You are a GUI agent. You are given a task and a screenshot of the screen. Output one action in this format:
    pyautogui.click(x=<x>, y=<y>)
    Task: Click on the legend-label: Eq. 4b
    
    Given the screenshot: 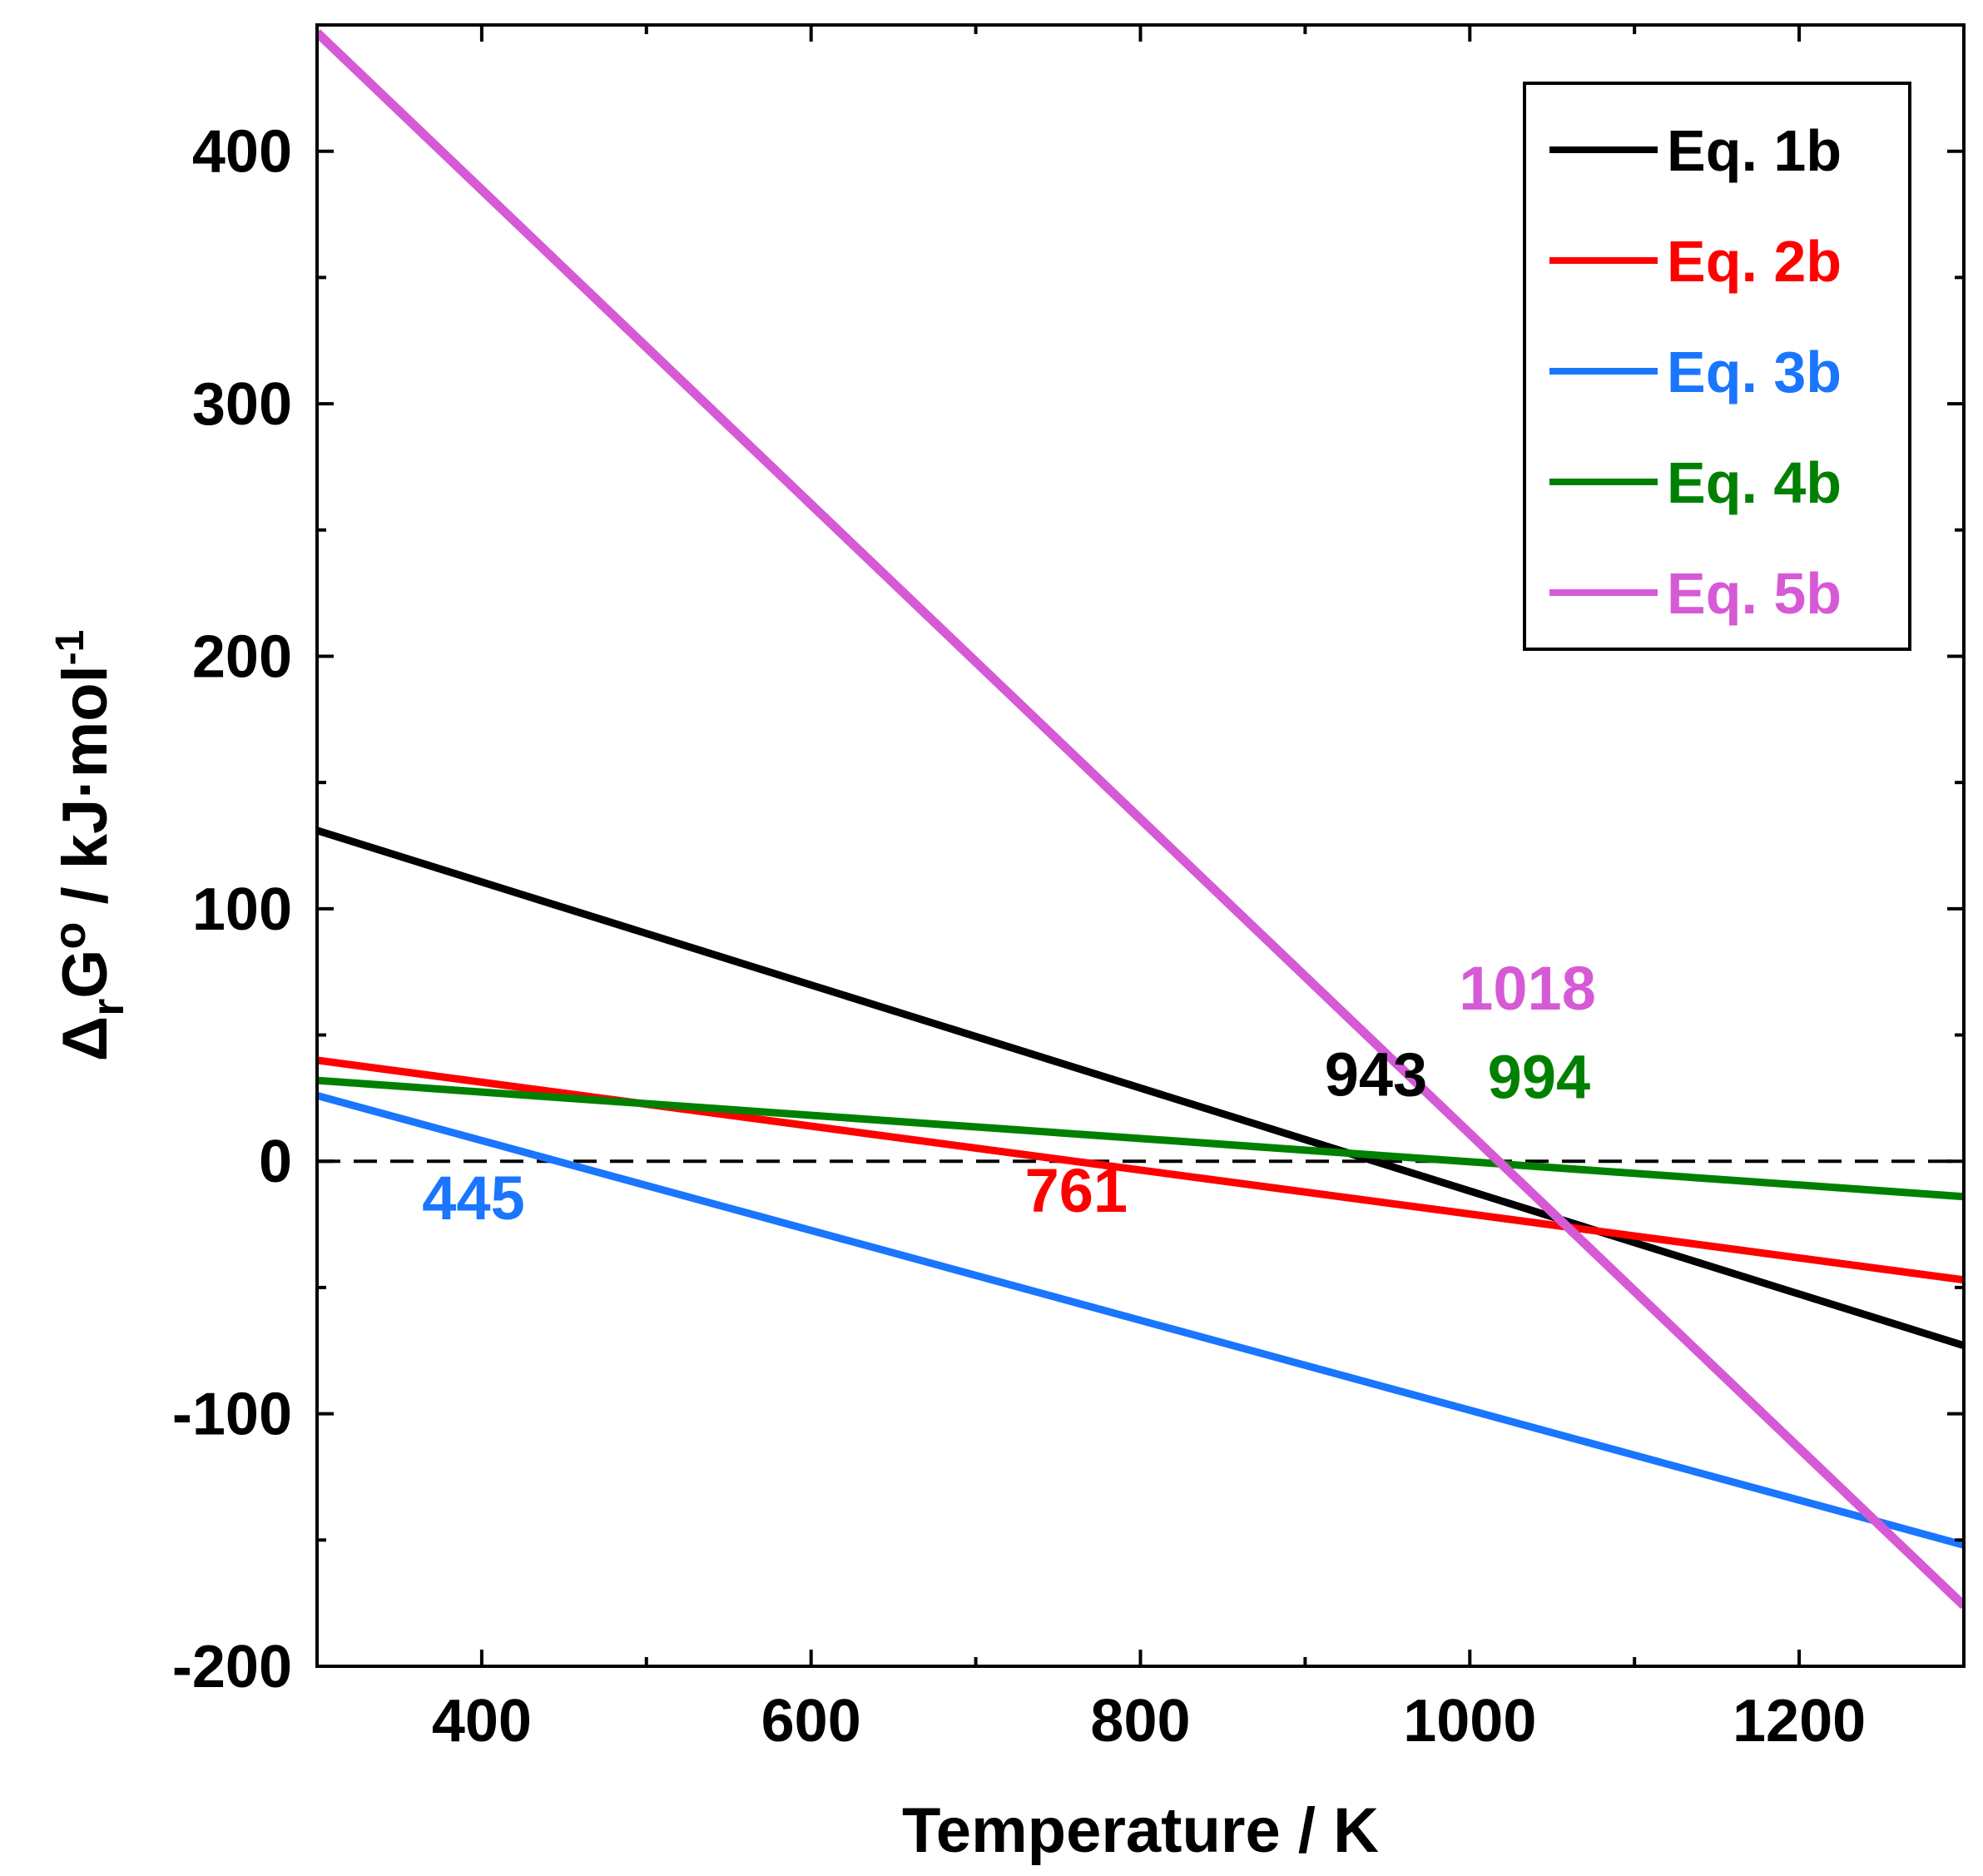 What is the action you would take?
    pyautogui.click(x=1755, y=483)
    